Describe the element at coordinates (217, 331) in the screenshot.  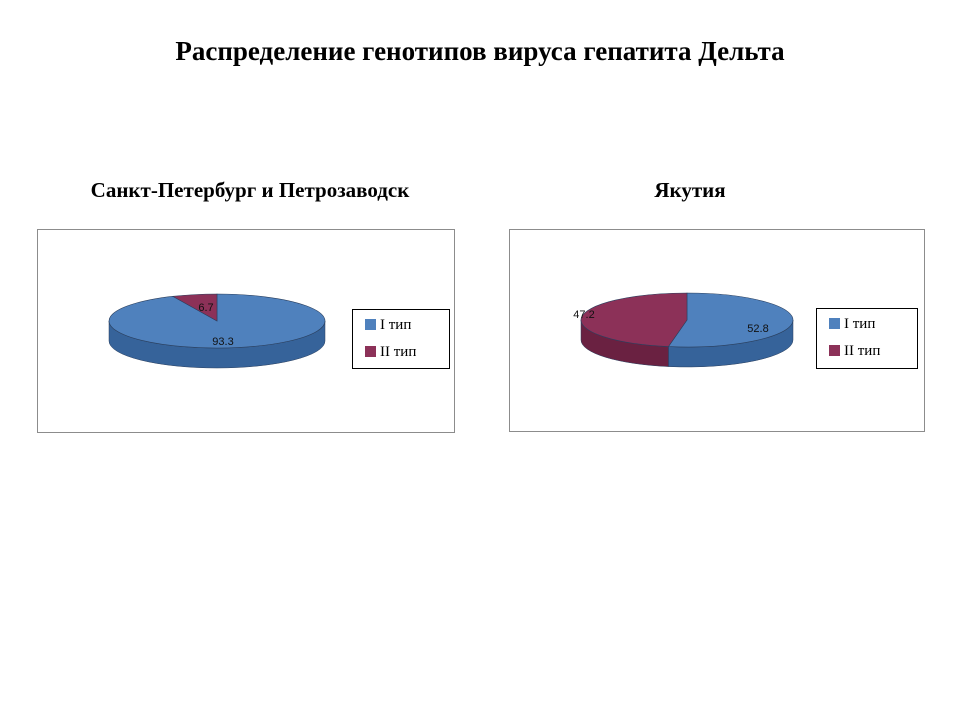
I see `pie-chart-spb-plot: 93.3 6.7` at that location.